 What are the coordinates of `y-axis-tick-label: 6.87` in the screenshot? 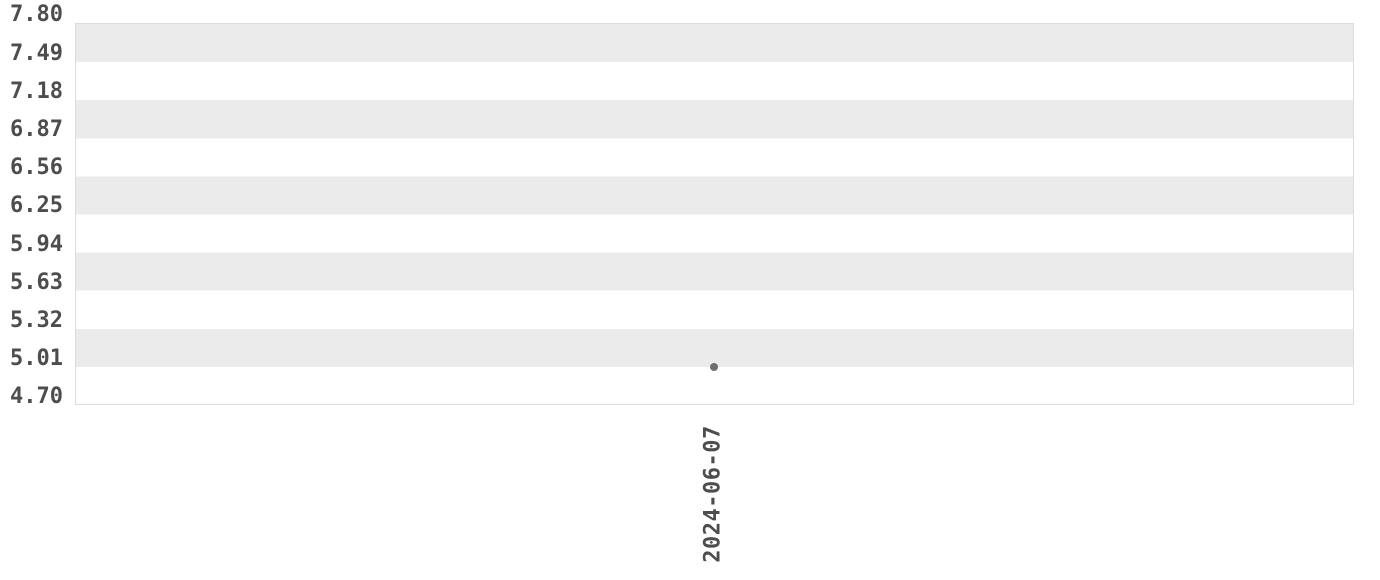 It's located at (36, 129).